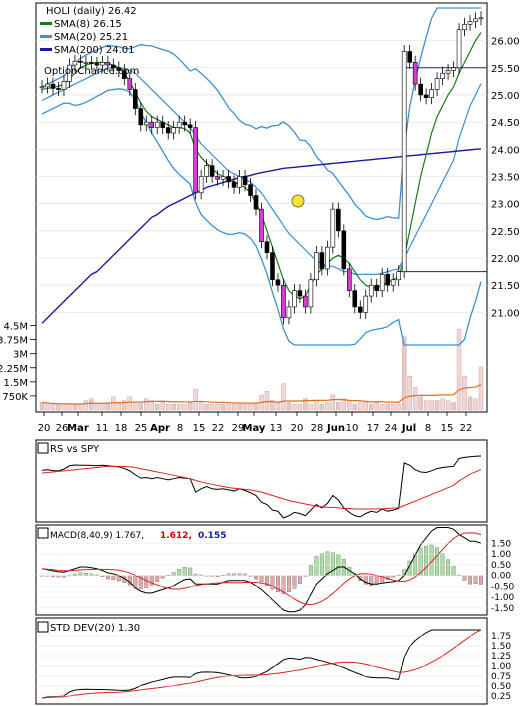  I want to click on std-tick-label: 1.75, so click(501, 637).